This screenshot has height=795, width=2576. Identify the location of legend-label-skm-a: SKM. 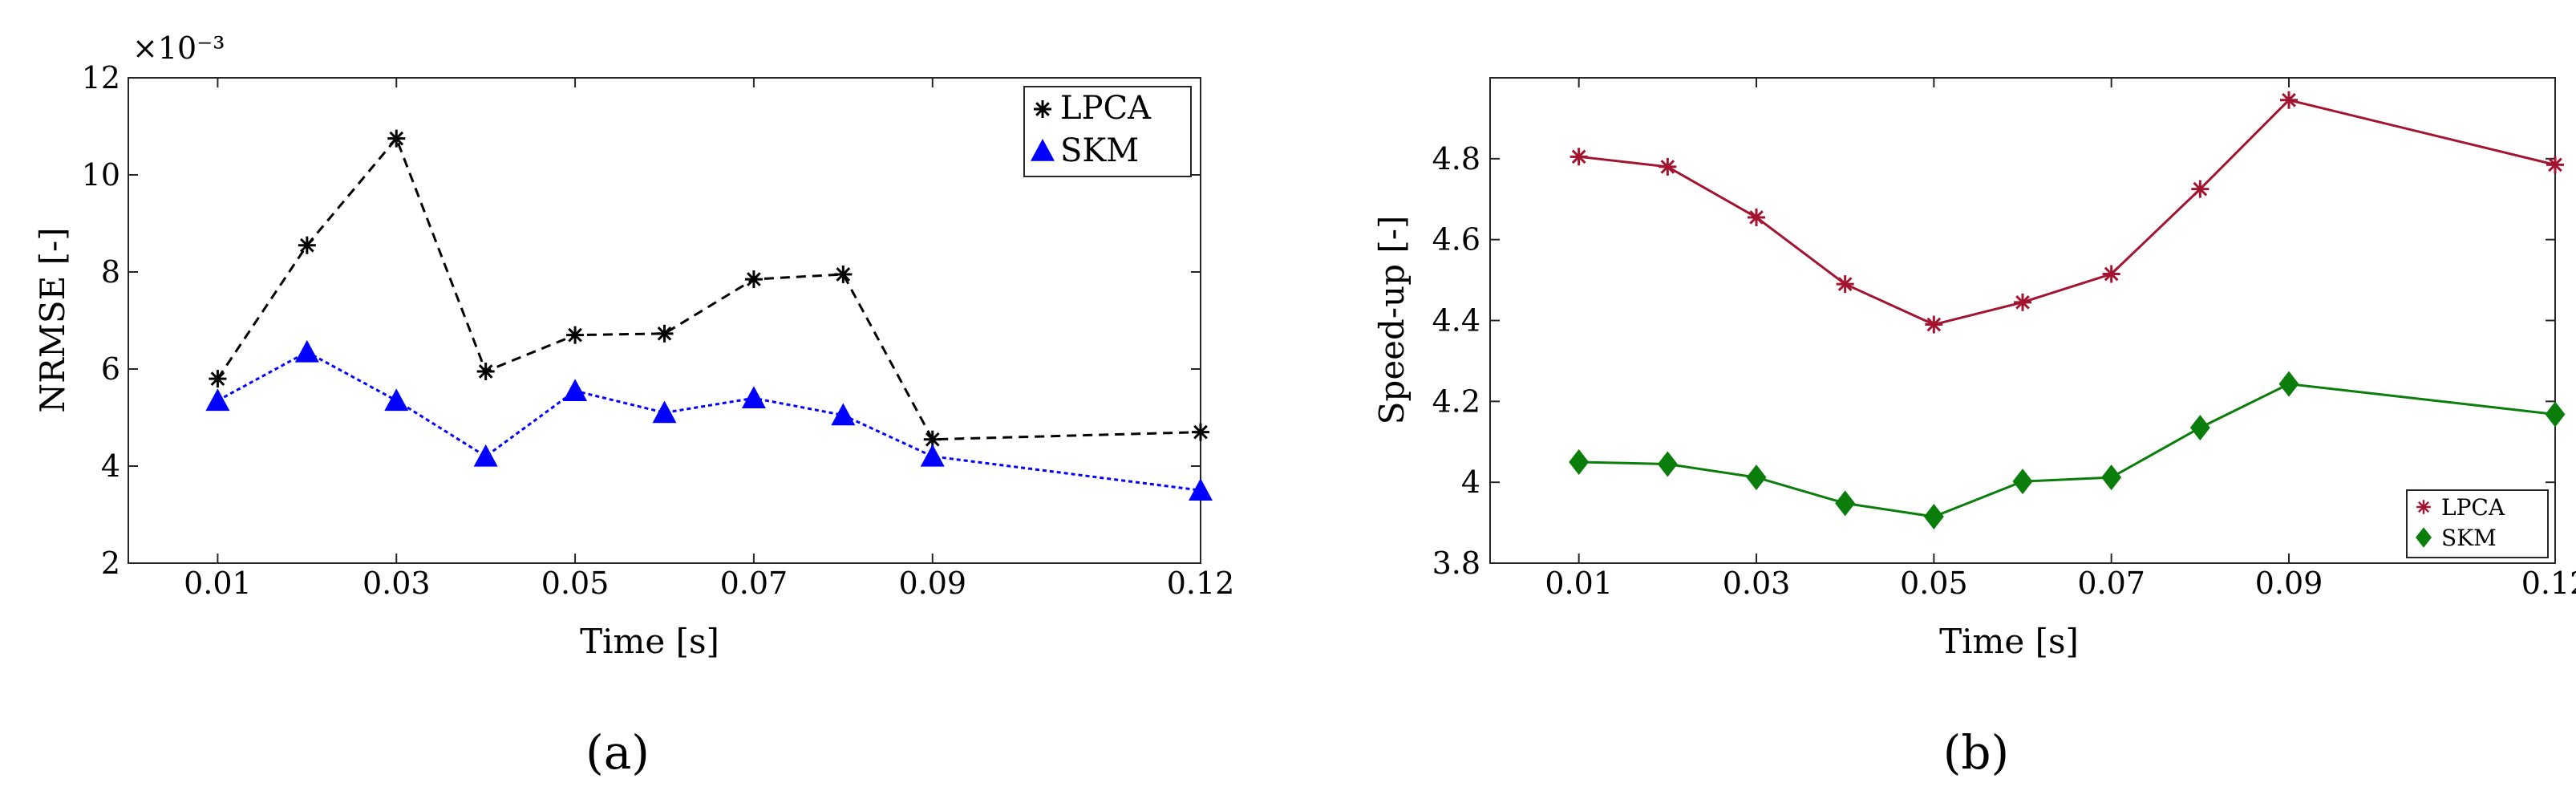
(1099, 150).